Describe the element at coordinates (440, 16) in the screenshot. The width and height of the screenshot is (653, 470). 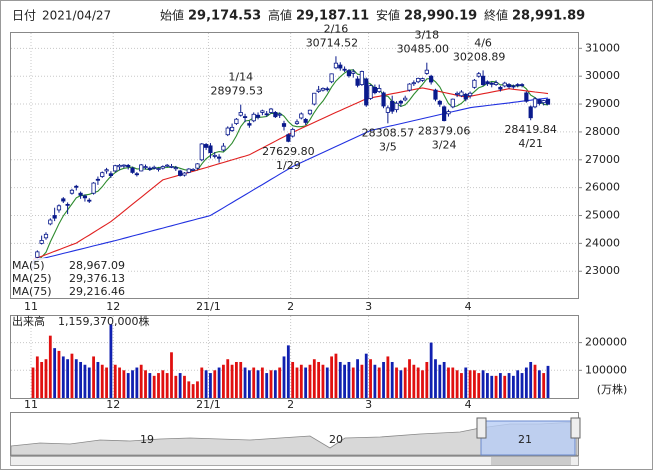
I see `header-value: 28,990.19` at that location.